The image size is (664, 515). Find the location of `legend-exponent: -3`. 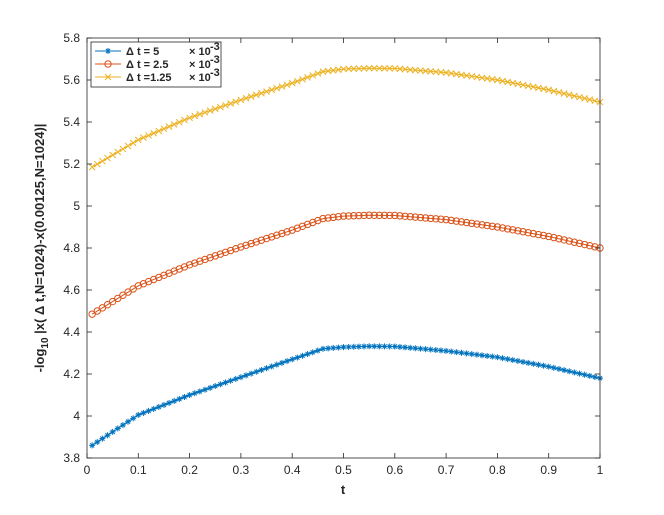

legend-exponent: -3 is located at coordinates (215, 60).